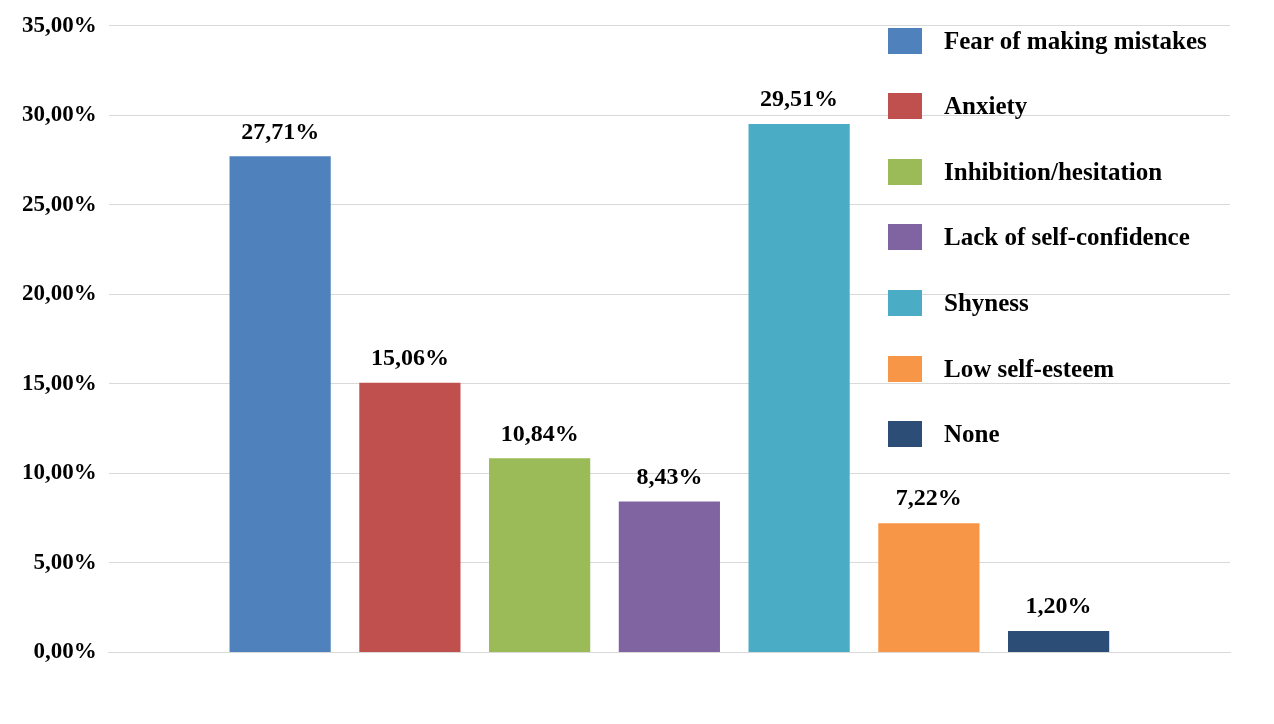 This screenshot has width=1274, height=724. Describe the element at coordinates (799, 98) in the screenshot. I see `data-label: 29,51%` at that location.